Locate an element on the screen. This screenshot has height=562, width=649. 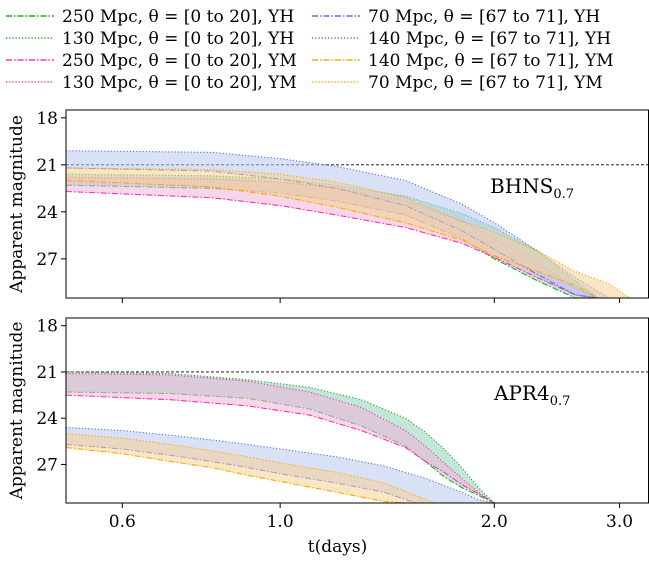
legend-label: 70 Mpc, θ = [67 to 71], YM is located at coordinates (485, 83).